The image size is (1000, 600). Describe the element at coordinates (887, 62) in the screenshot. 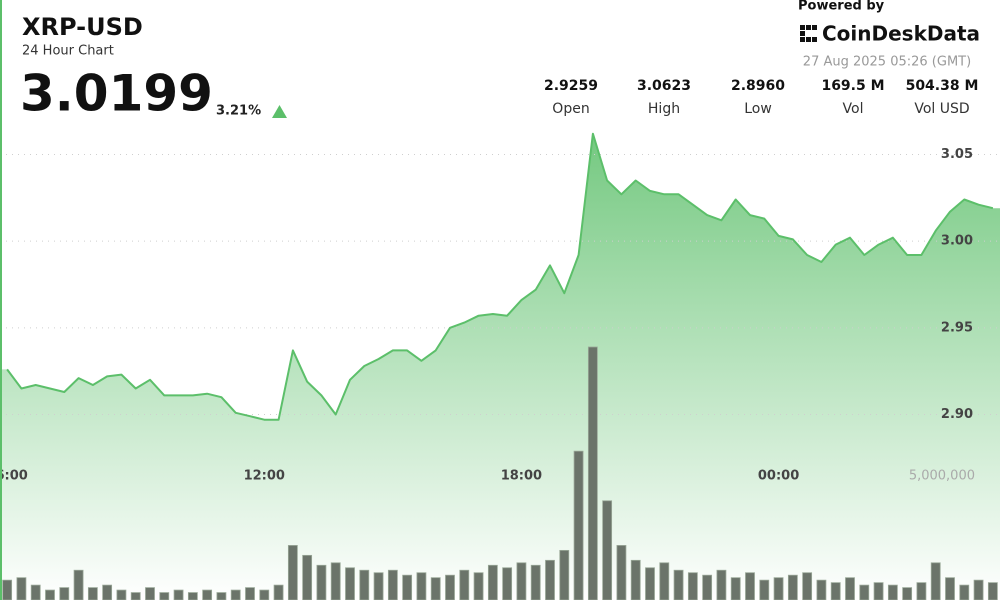

I see `timestamp: 27 Aug 2025 05:26 (GMT)` at that location.